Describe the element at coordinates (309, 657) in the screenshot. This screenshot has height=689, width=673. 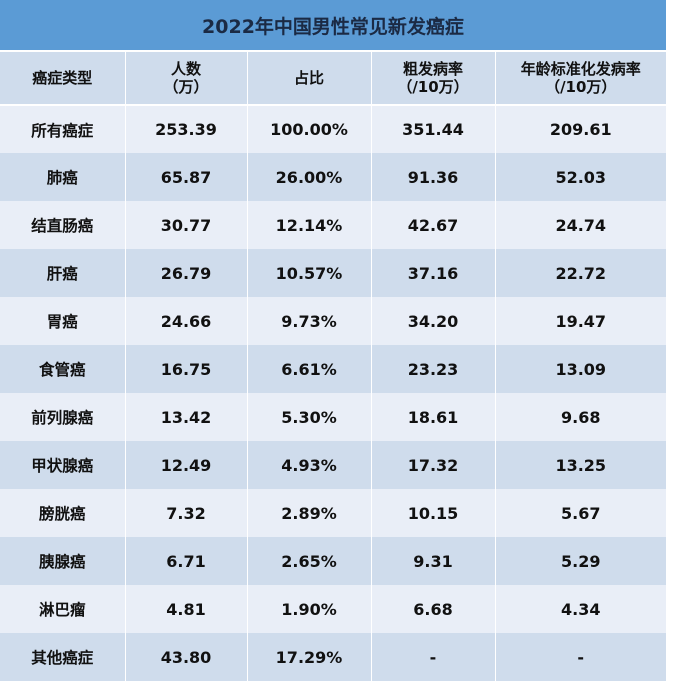
I see `cell-share: 17.29%` at that location.